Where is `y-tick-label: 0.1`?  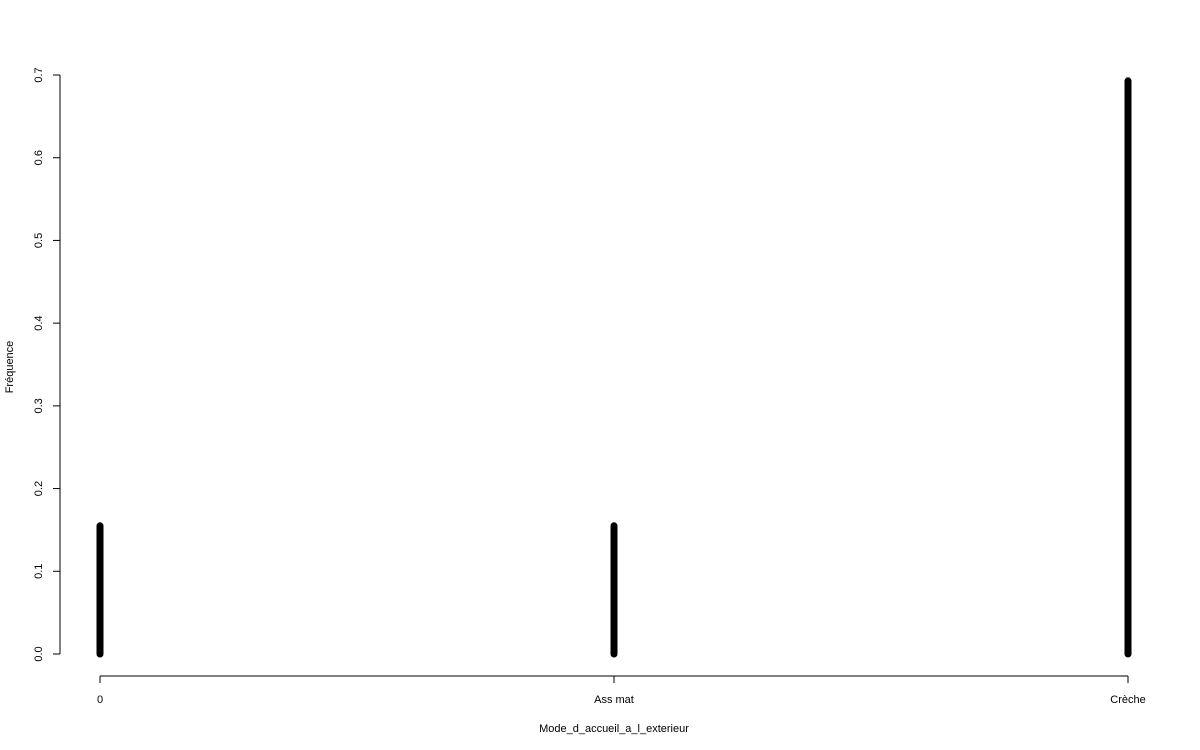 y-tick-label: 0.1 is located at coordinates (39, 571).